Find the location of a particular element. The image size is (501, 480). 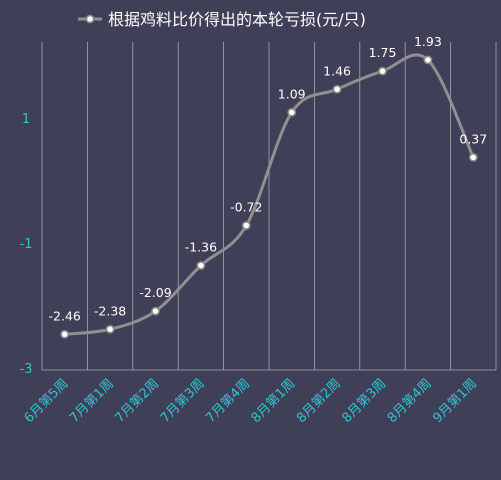

y-tick-label: 1 is located at coordinates (26, 119).